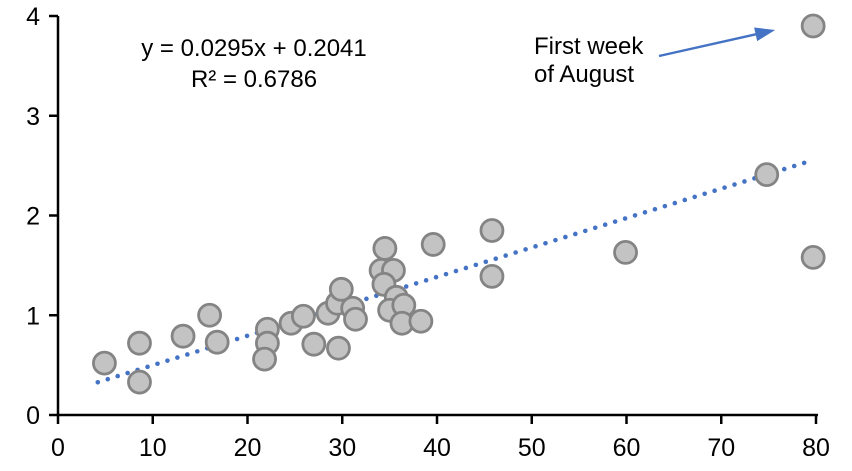 This screenshot has height=471, width=852. I want to click on trendline-r-squared-text: R² = 0.6786, so click(254, 79).